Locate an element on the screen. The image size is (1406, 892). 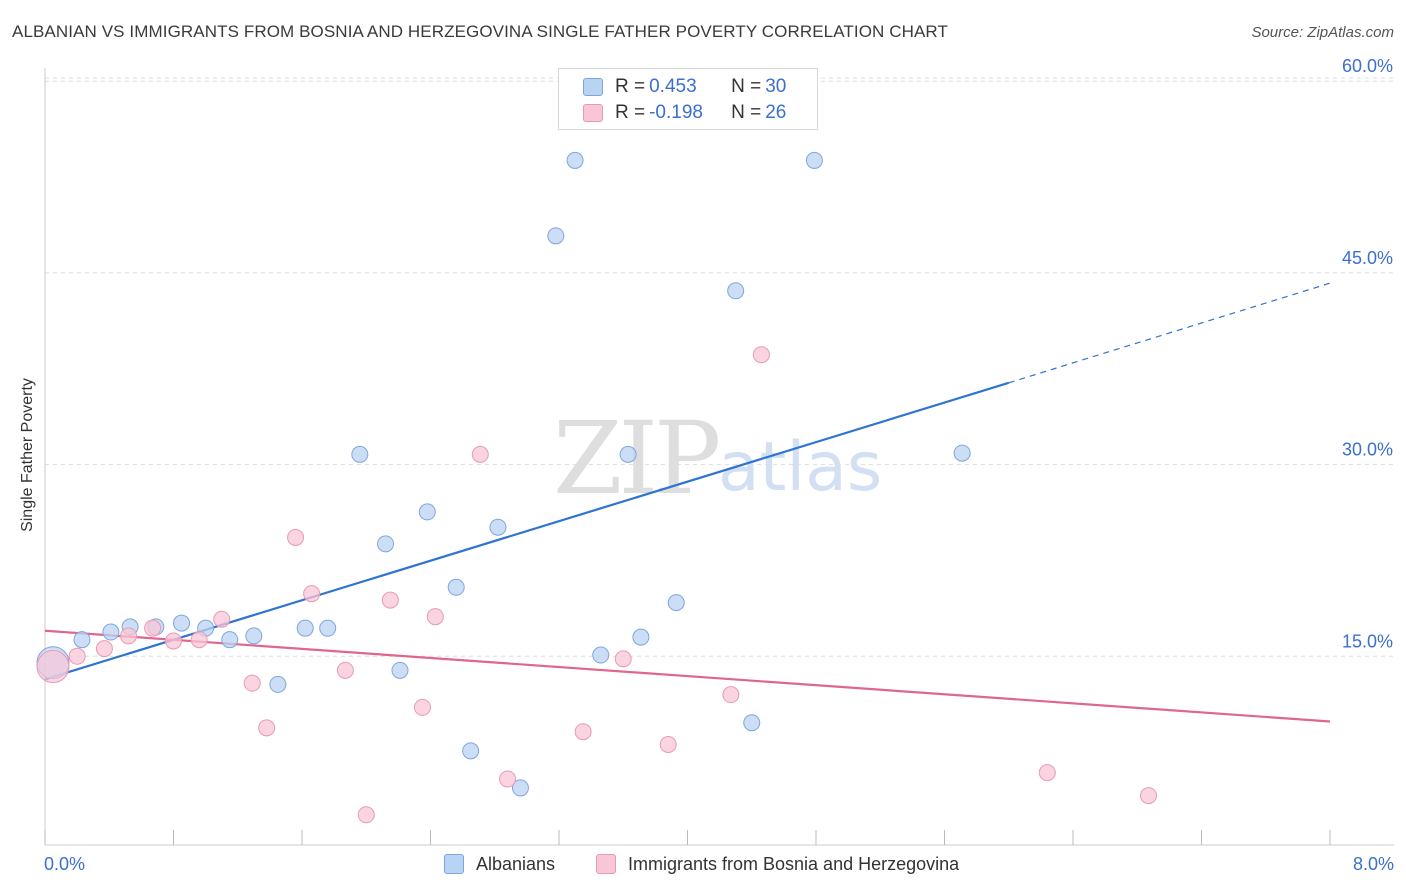
albanians-swatch is located at coordinates (593, 87).